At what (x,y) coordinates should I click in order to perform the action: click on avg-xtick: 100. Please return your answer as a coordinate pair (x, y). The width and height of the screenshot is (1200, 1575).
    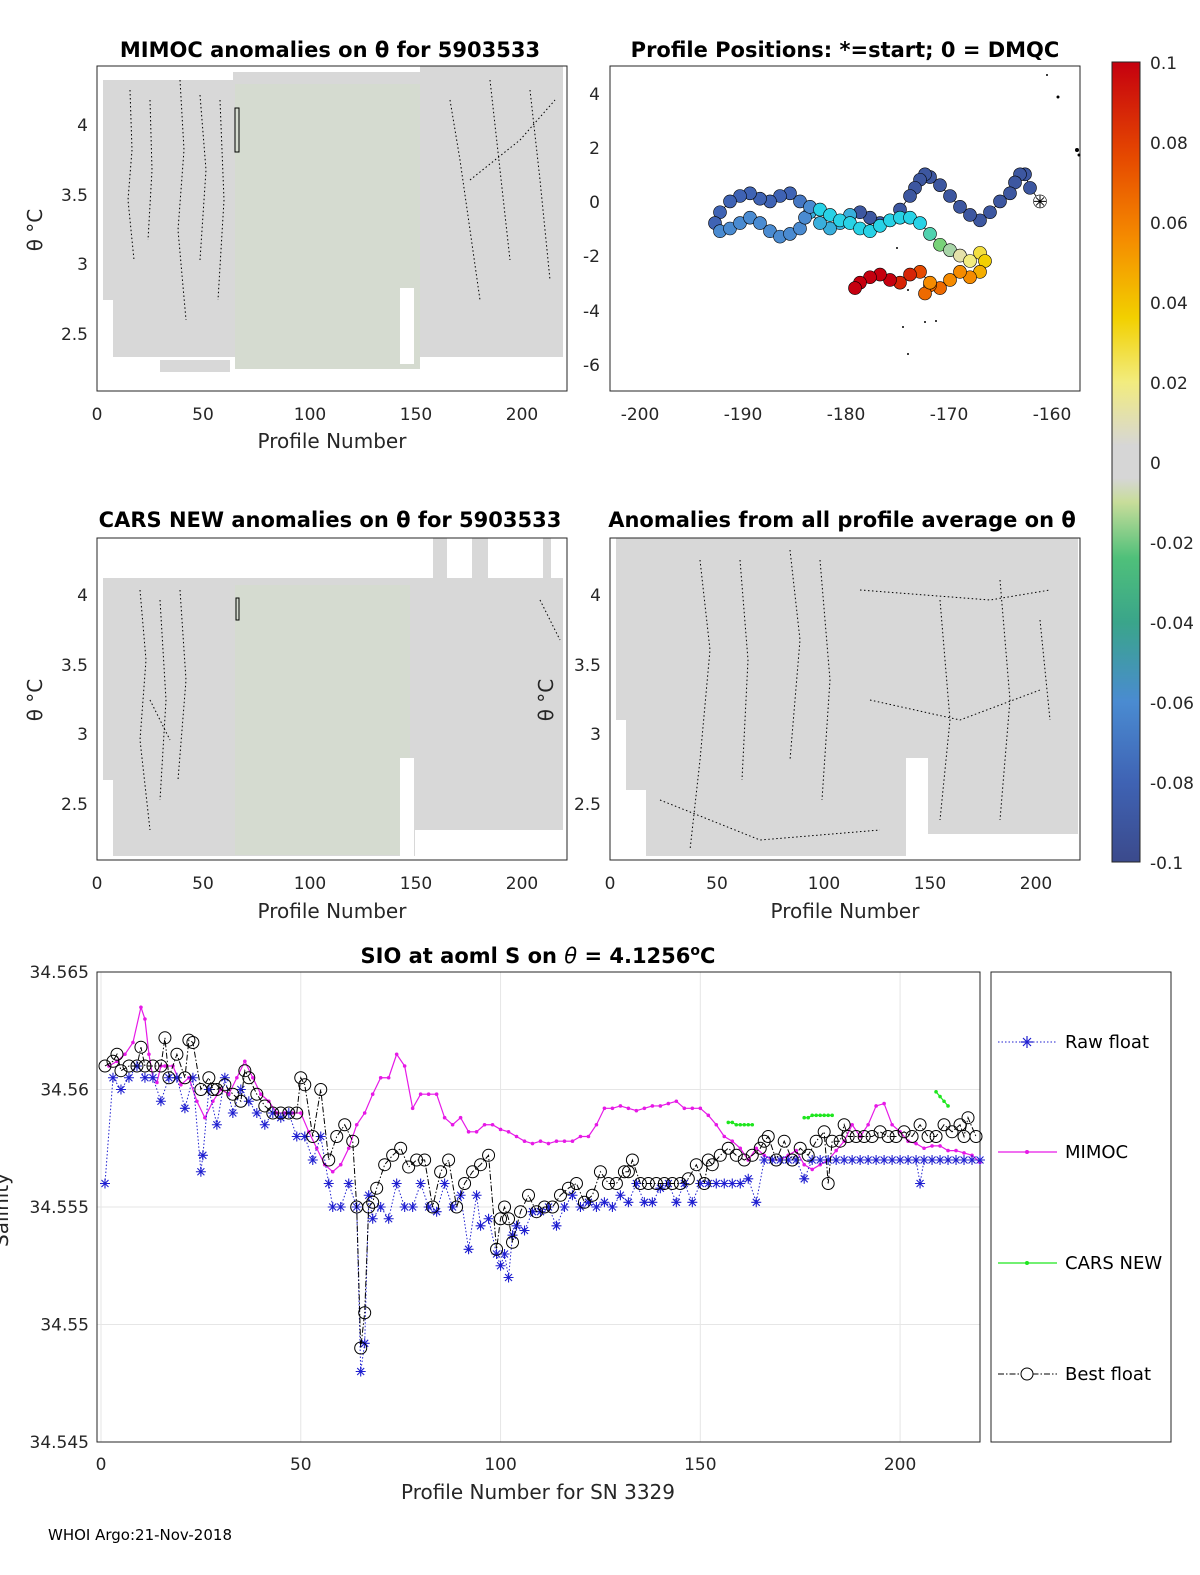
    Looking at the image, I should click on (824, 884).